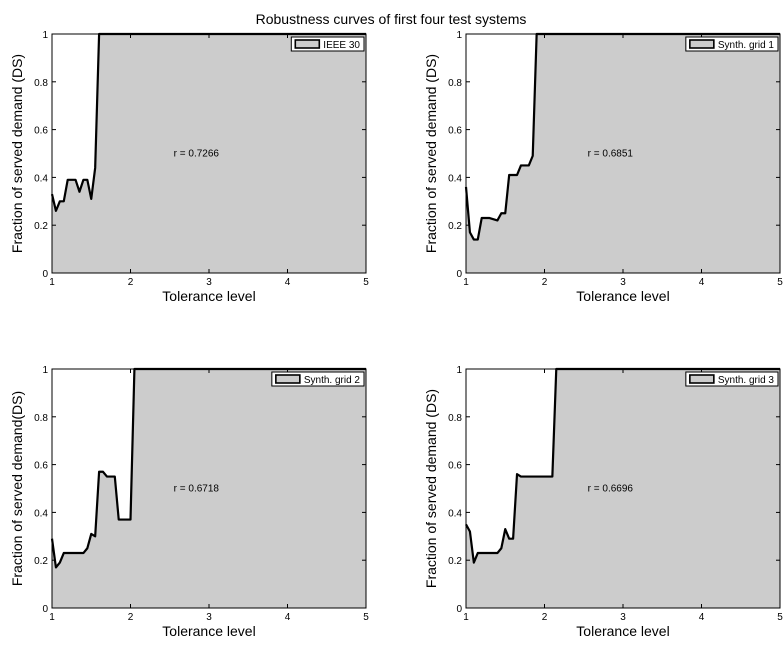 The width and height of the screenshot is (783, 645). Describe the element at coordinates (332, 380) in the screenshot. I see `legend-label: Synth. grid 2` at that location.